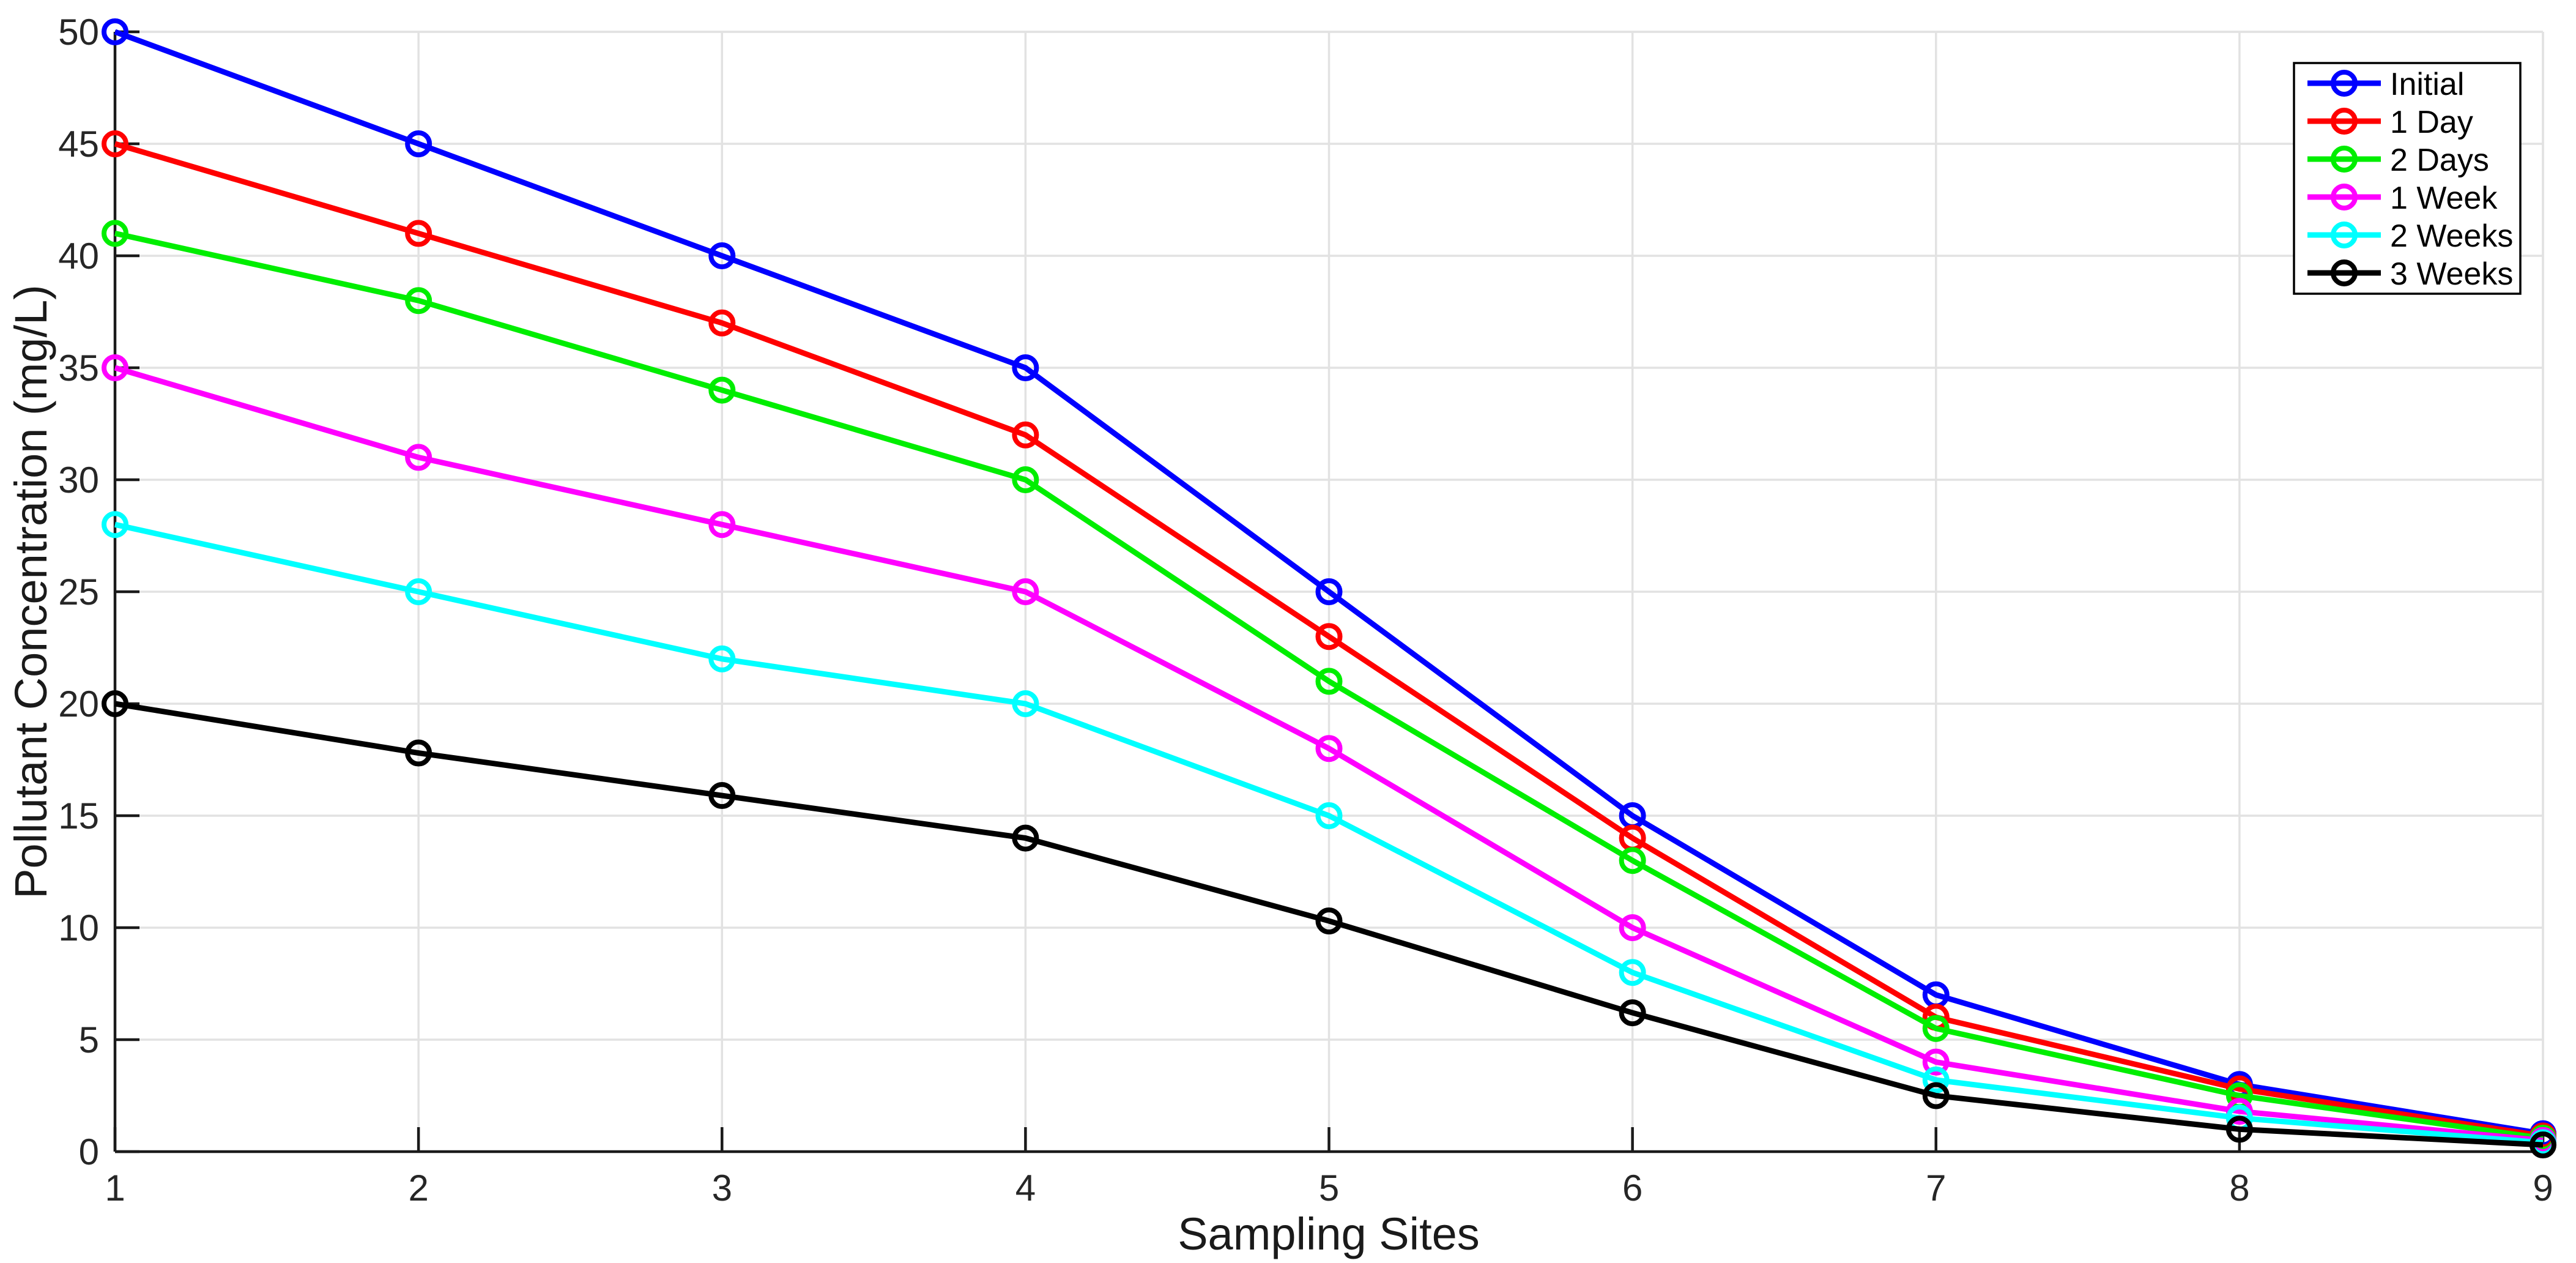 This screenshot has height=1263, width=2576. Describe the element at coordinates (31, 592) in the screenshot. I see `y-axis-label: Pollutant Concentration (mg/L)` at that location.